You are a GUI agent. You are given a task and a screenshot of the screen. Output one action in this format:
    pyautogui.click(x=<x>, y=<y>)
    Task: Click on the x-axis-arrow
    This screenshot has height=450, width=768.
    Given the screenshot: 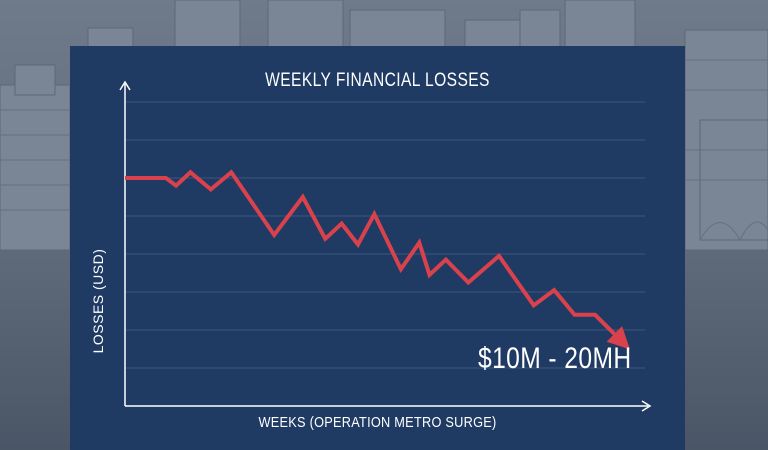 What is the action you would take?
    pyautogui.click(x=646, y=406)
    